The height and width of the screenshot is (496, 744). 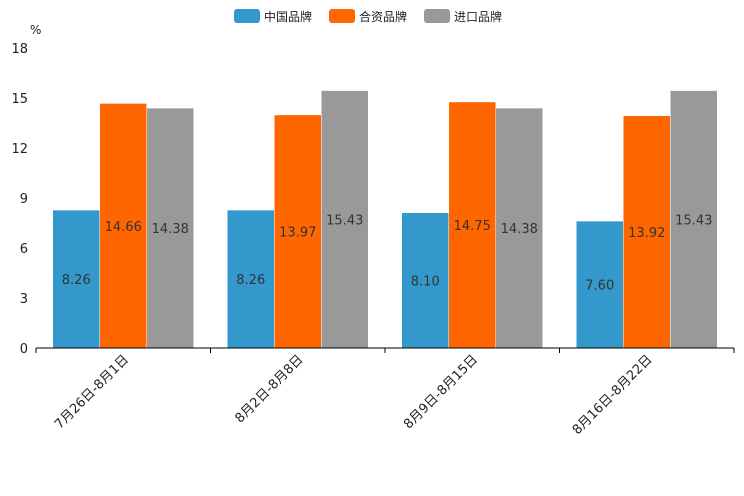 I want to click on data-label: 13.92, so click(x=646, y=233).